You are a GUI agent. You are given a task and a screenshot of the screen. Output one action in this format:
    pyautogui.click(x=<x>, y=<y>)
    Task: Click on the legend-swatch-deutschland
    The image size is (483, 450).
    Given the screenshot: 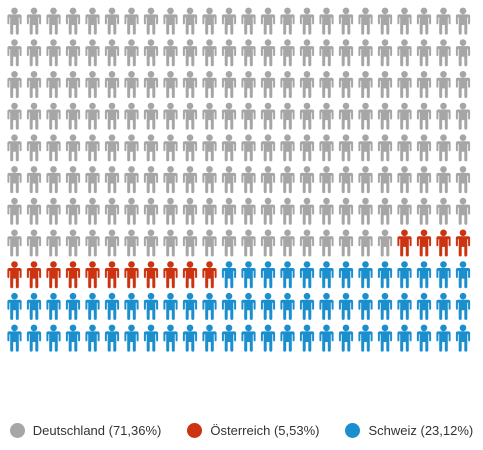 What is the action you would take?
    pyautogui.click(x=17, y=430)
    